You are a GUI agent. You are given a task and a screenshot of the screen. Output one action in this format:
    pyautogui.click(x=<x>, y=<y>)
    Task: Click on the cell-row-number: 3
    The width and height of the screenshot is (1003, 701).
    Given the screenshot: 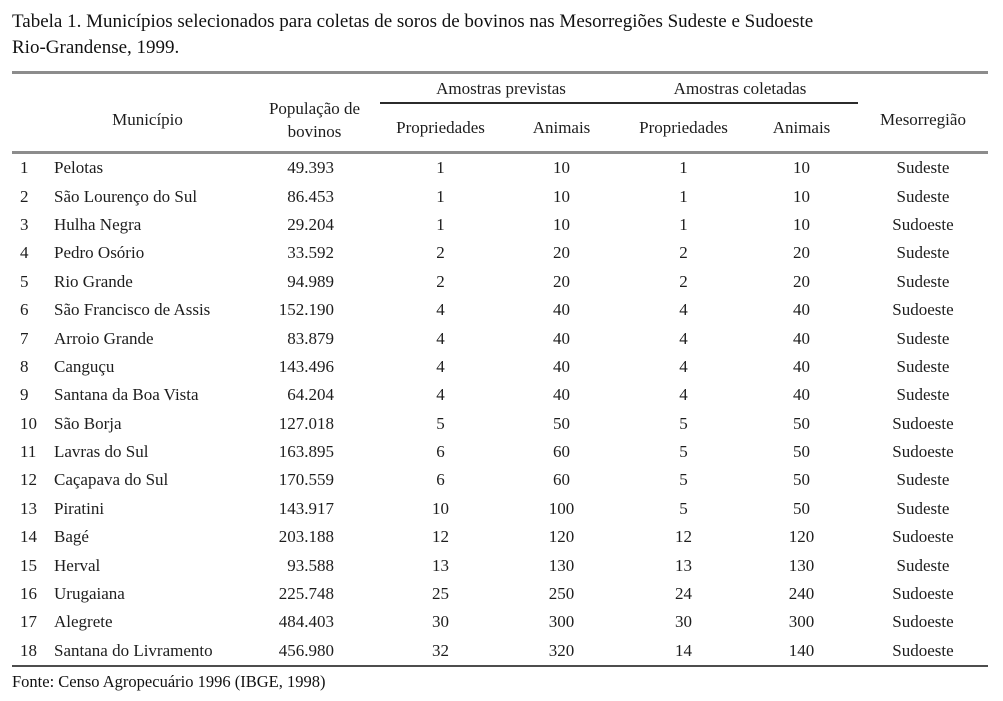 What is the action you would take?
    pyautogui.click(x=24, y=224)
    